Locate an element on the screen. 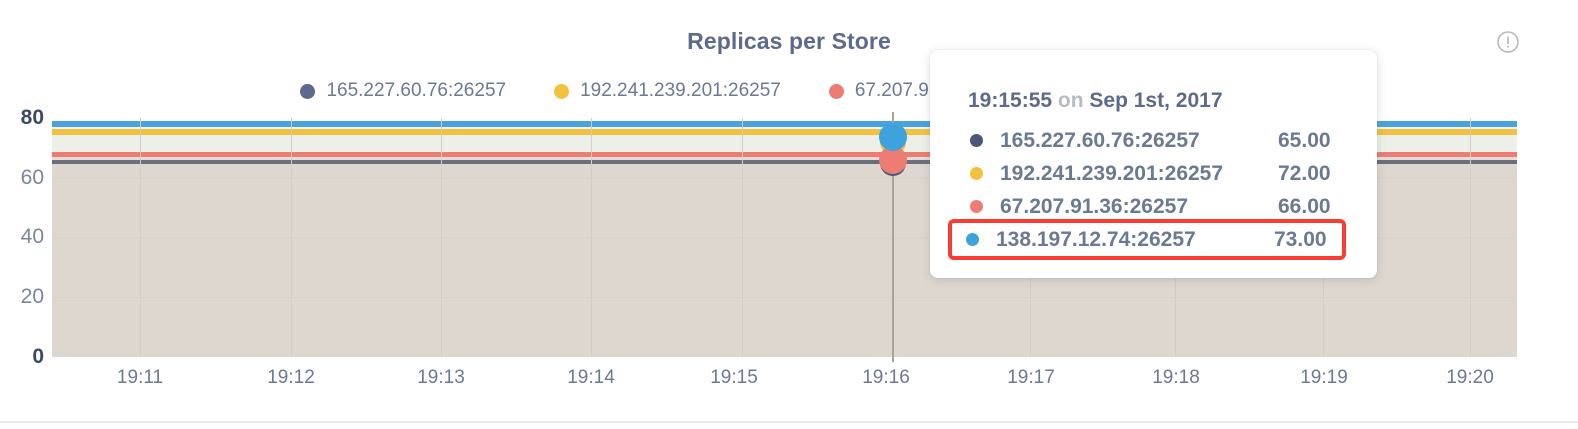 The height and width of the screenshot is (429, 1578). y-tick-80: 80 is located at coordinates (32, 117).